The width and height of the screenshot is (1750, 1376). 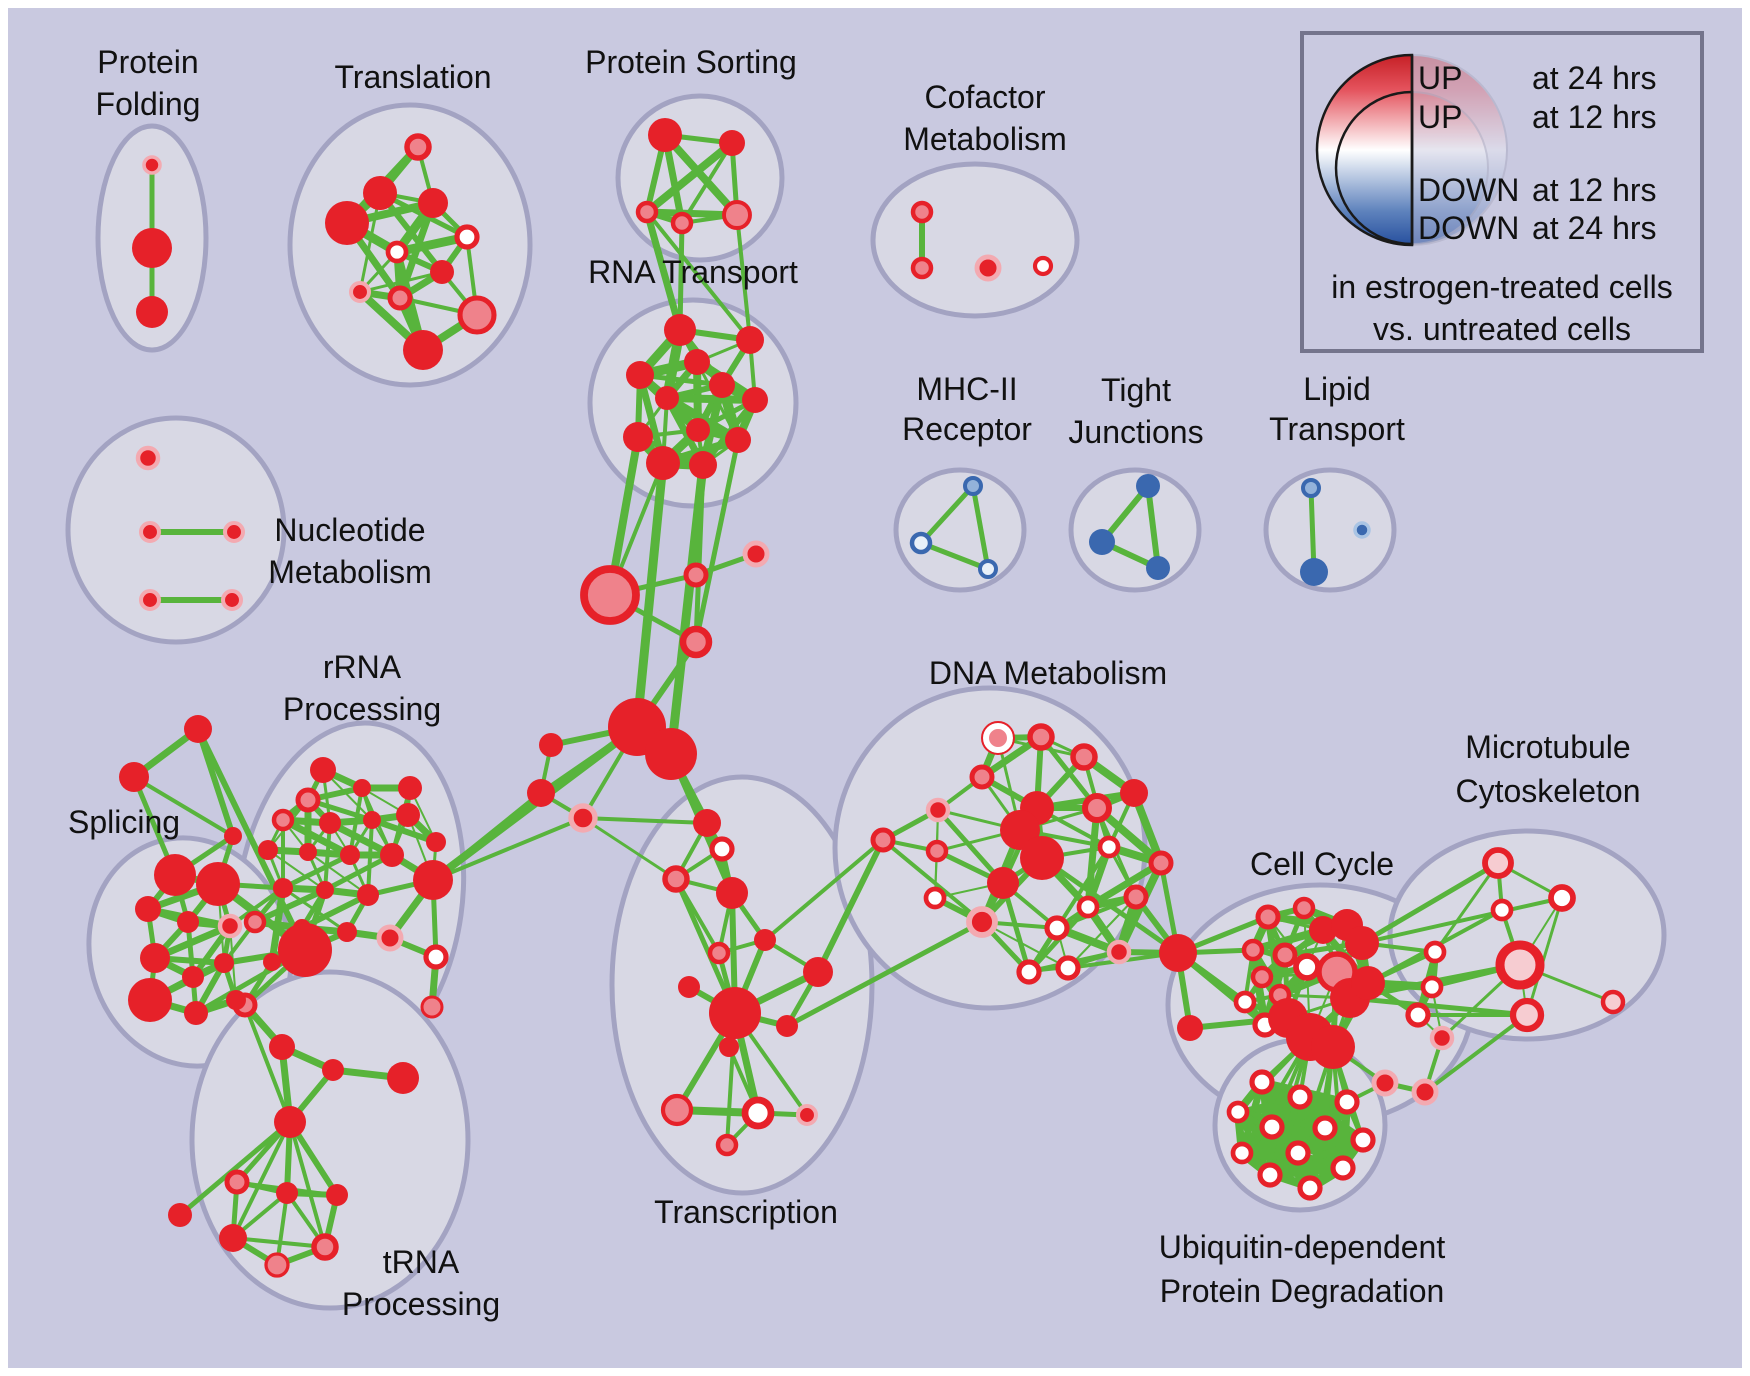 What do you see at coordinates (985, 97) in the screenshot?
I see `cluster-label-cof: Cofactor` at bounding box center [985, 97].